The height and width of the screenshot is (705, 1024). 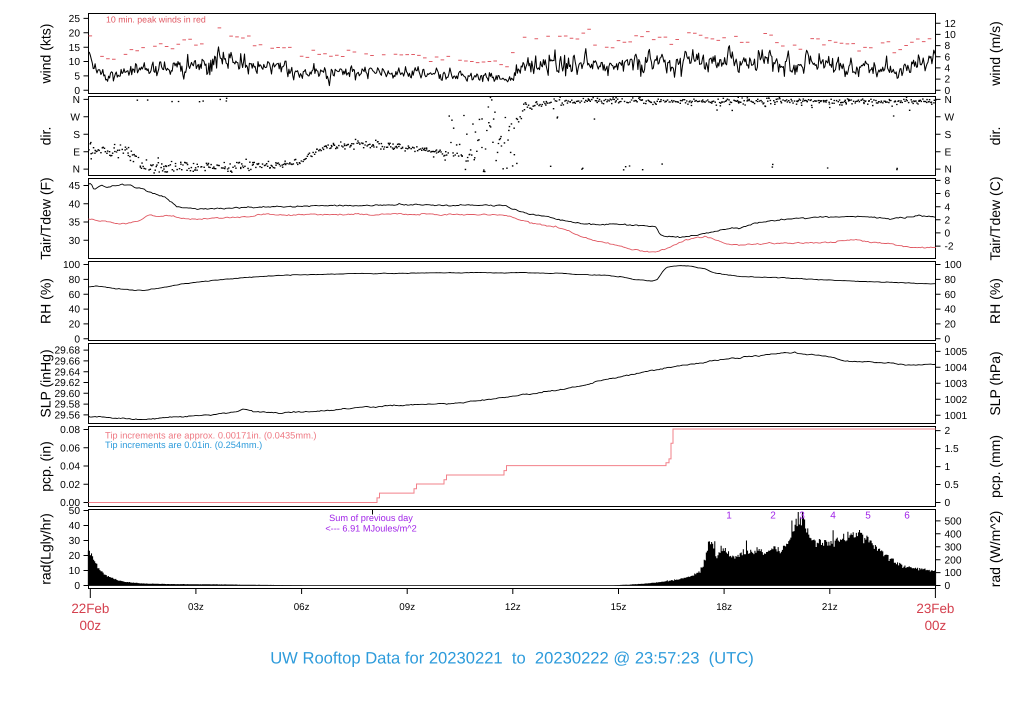 What do you see at coordinates (156, 20) in the screenshot?
I see `svg-text: 10 min. peak winds in red` at bounding box center [156, 20].